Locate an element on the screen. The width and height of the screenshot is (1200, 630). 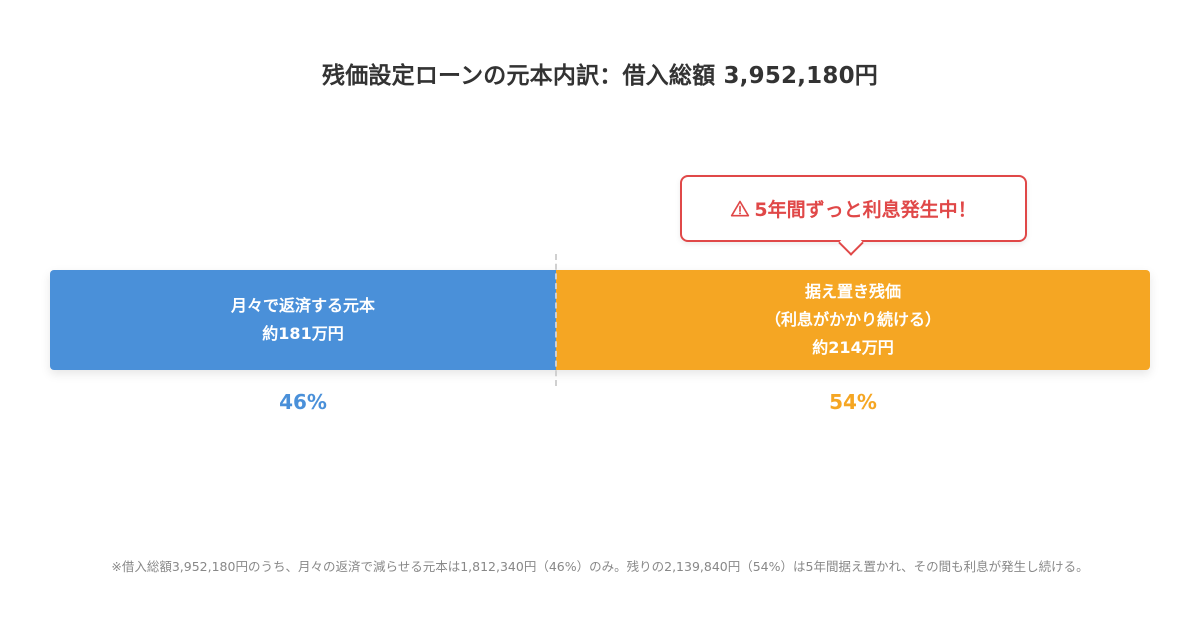
chart-title: 残価設定ローンの元本内訳：借入総額 3,952,180円 is located at coordinates (600, 76).